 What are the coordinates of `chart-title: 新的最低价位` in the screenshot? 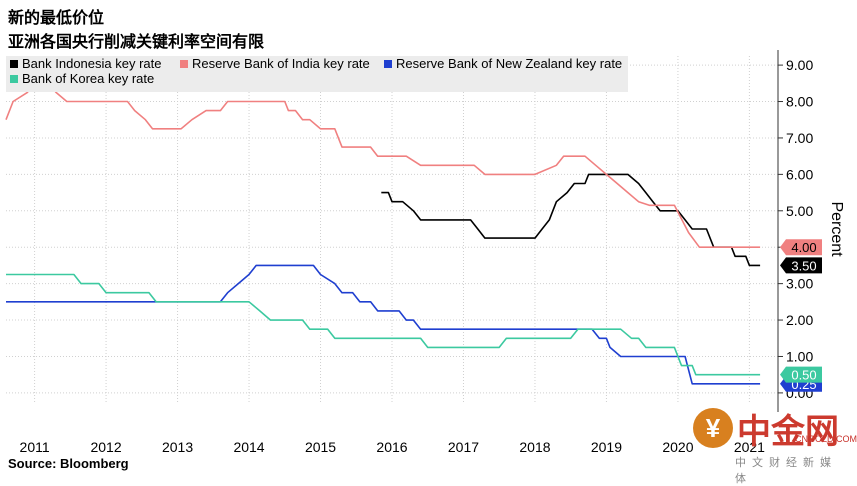 It's located at (56, 17).